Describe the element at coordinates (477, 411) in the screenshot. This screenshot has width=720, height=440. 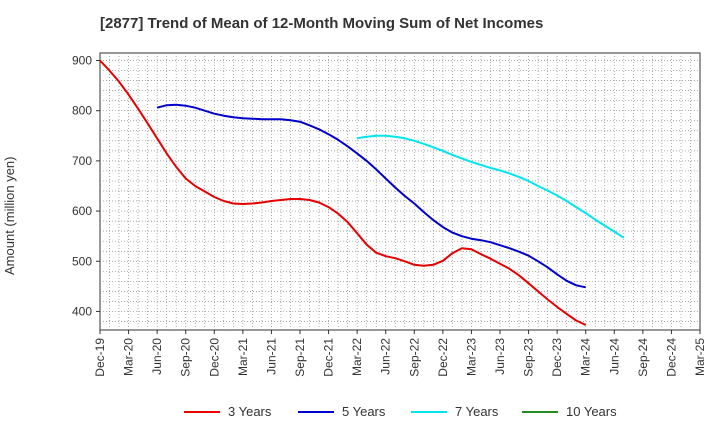
I see `legend-label: 7 Years` at that location.